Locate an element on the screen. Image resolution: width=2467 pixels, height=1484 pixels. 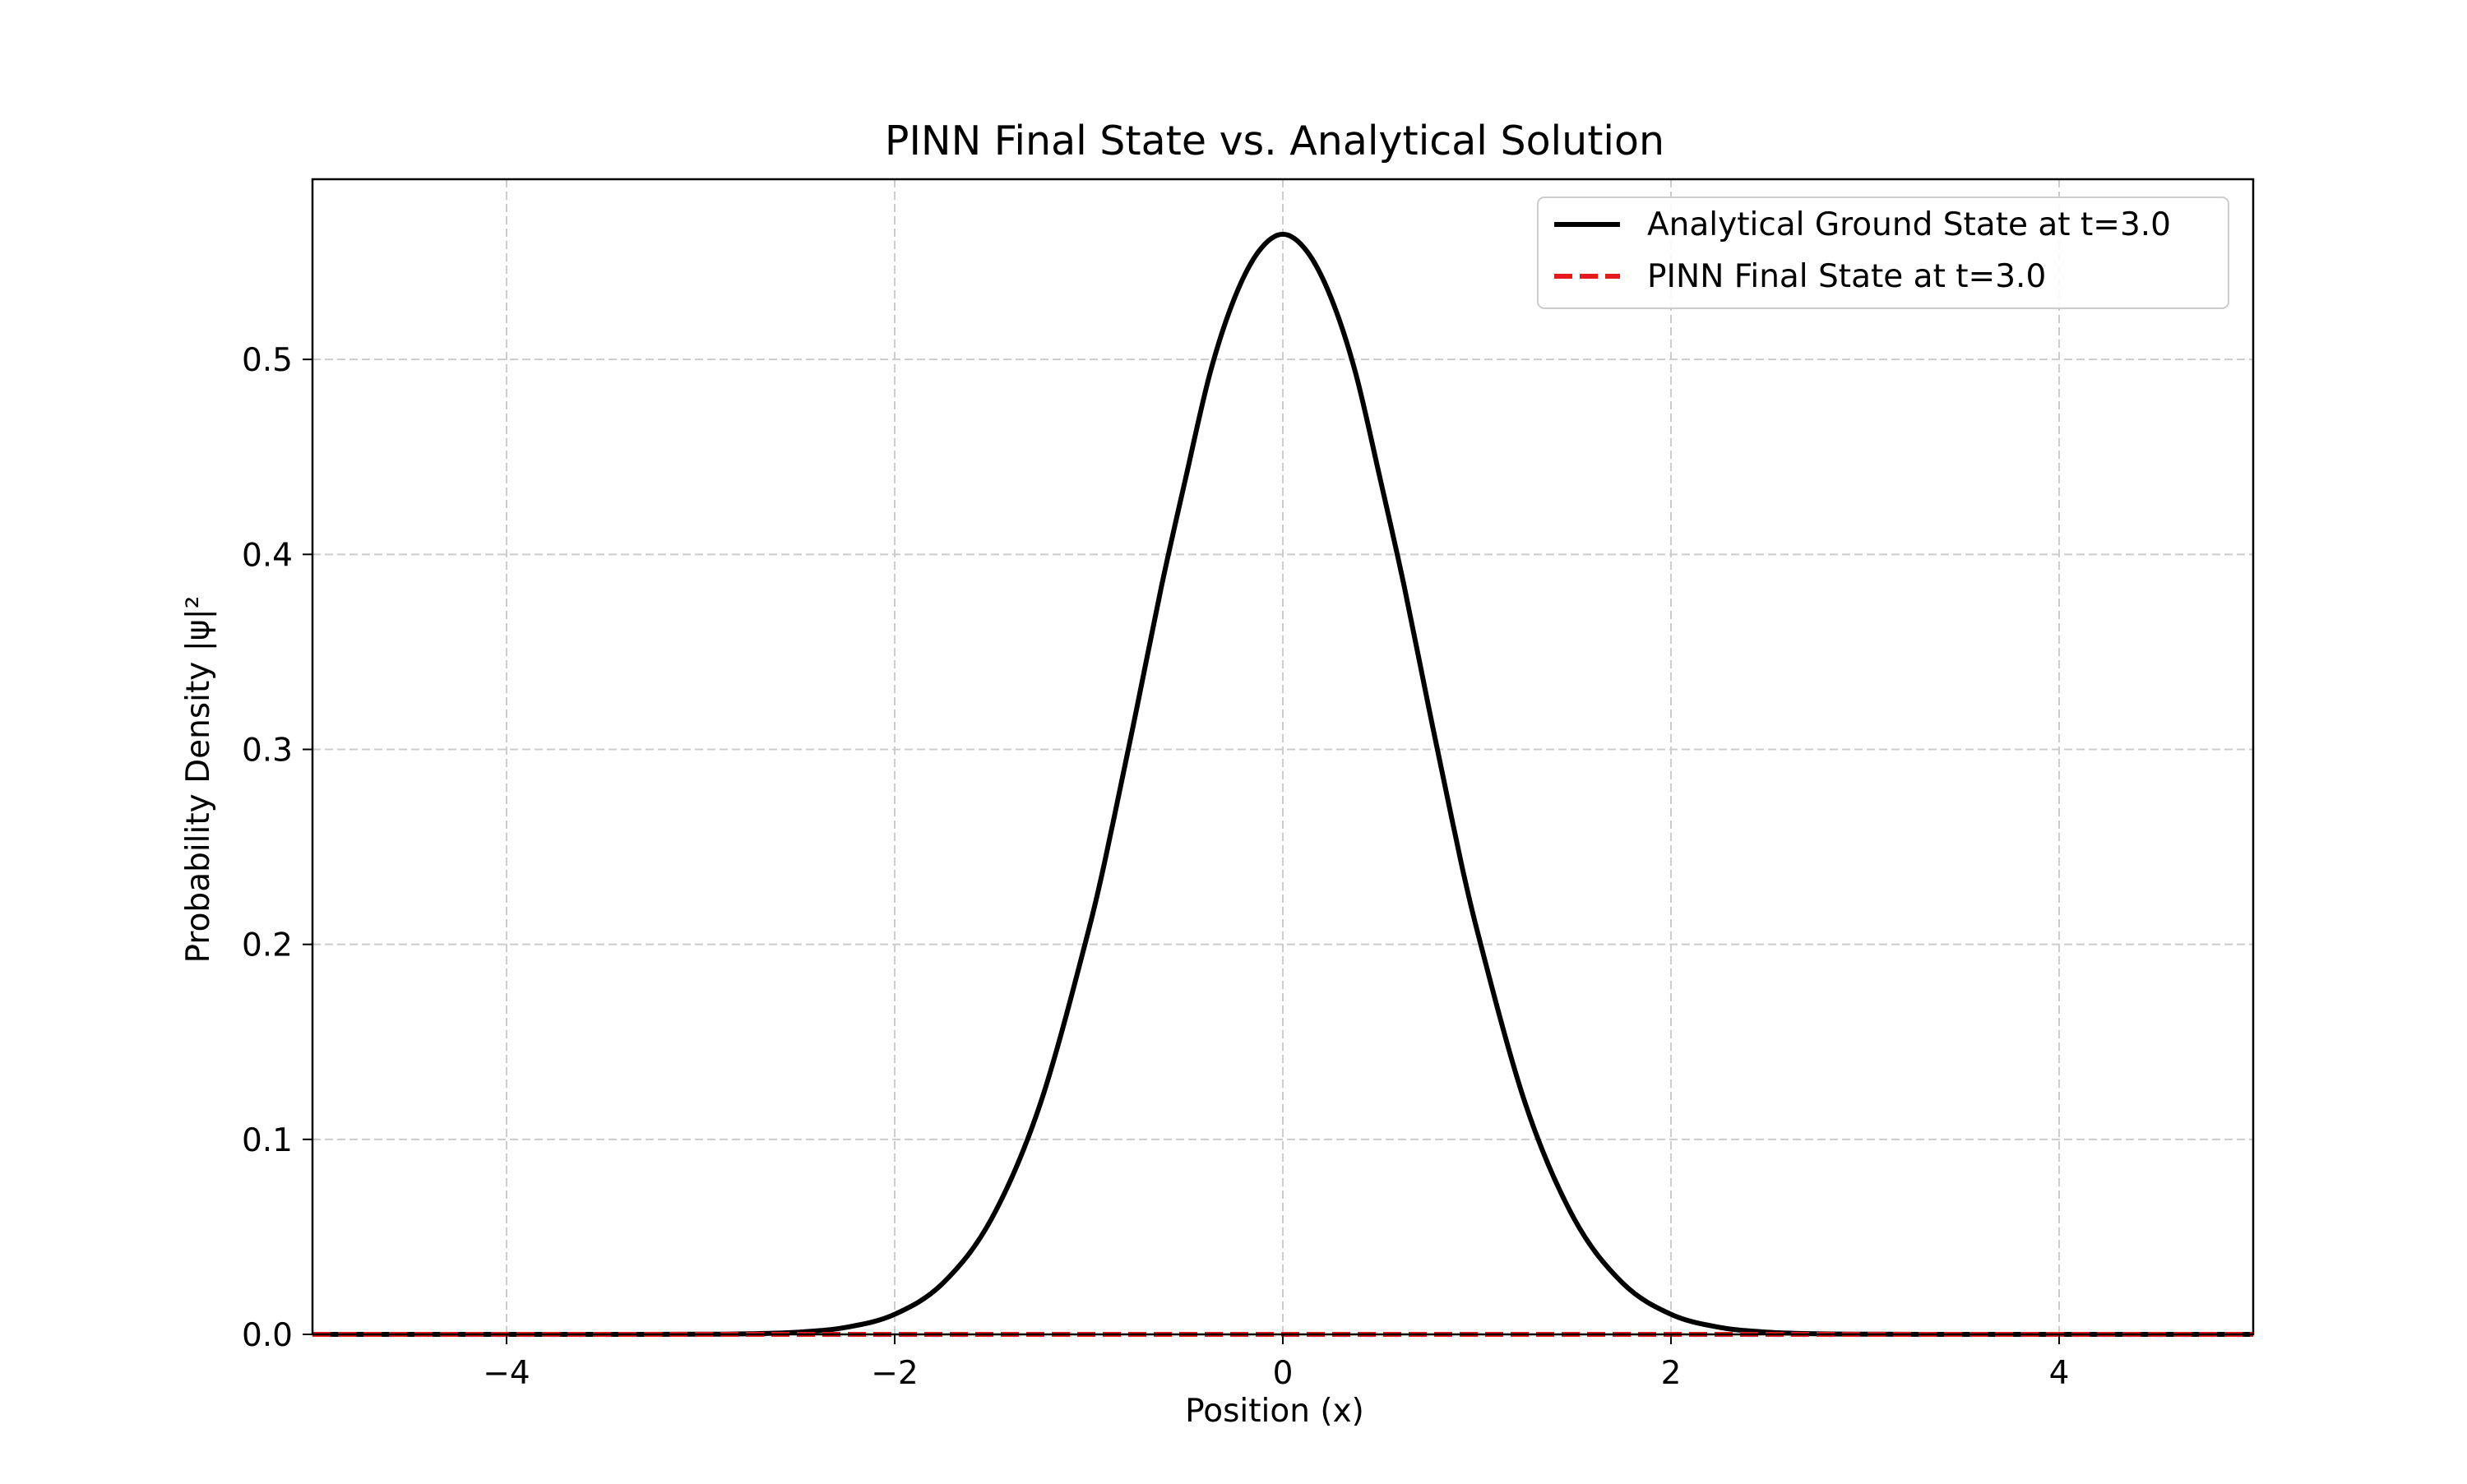
y-tick-label: 0.1 is located at coordinates (267, 1140).